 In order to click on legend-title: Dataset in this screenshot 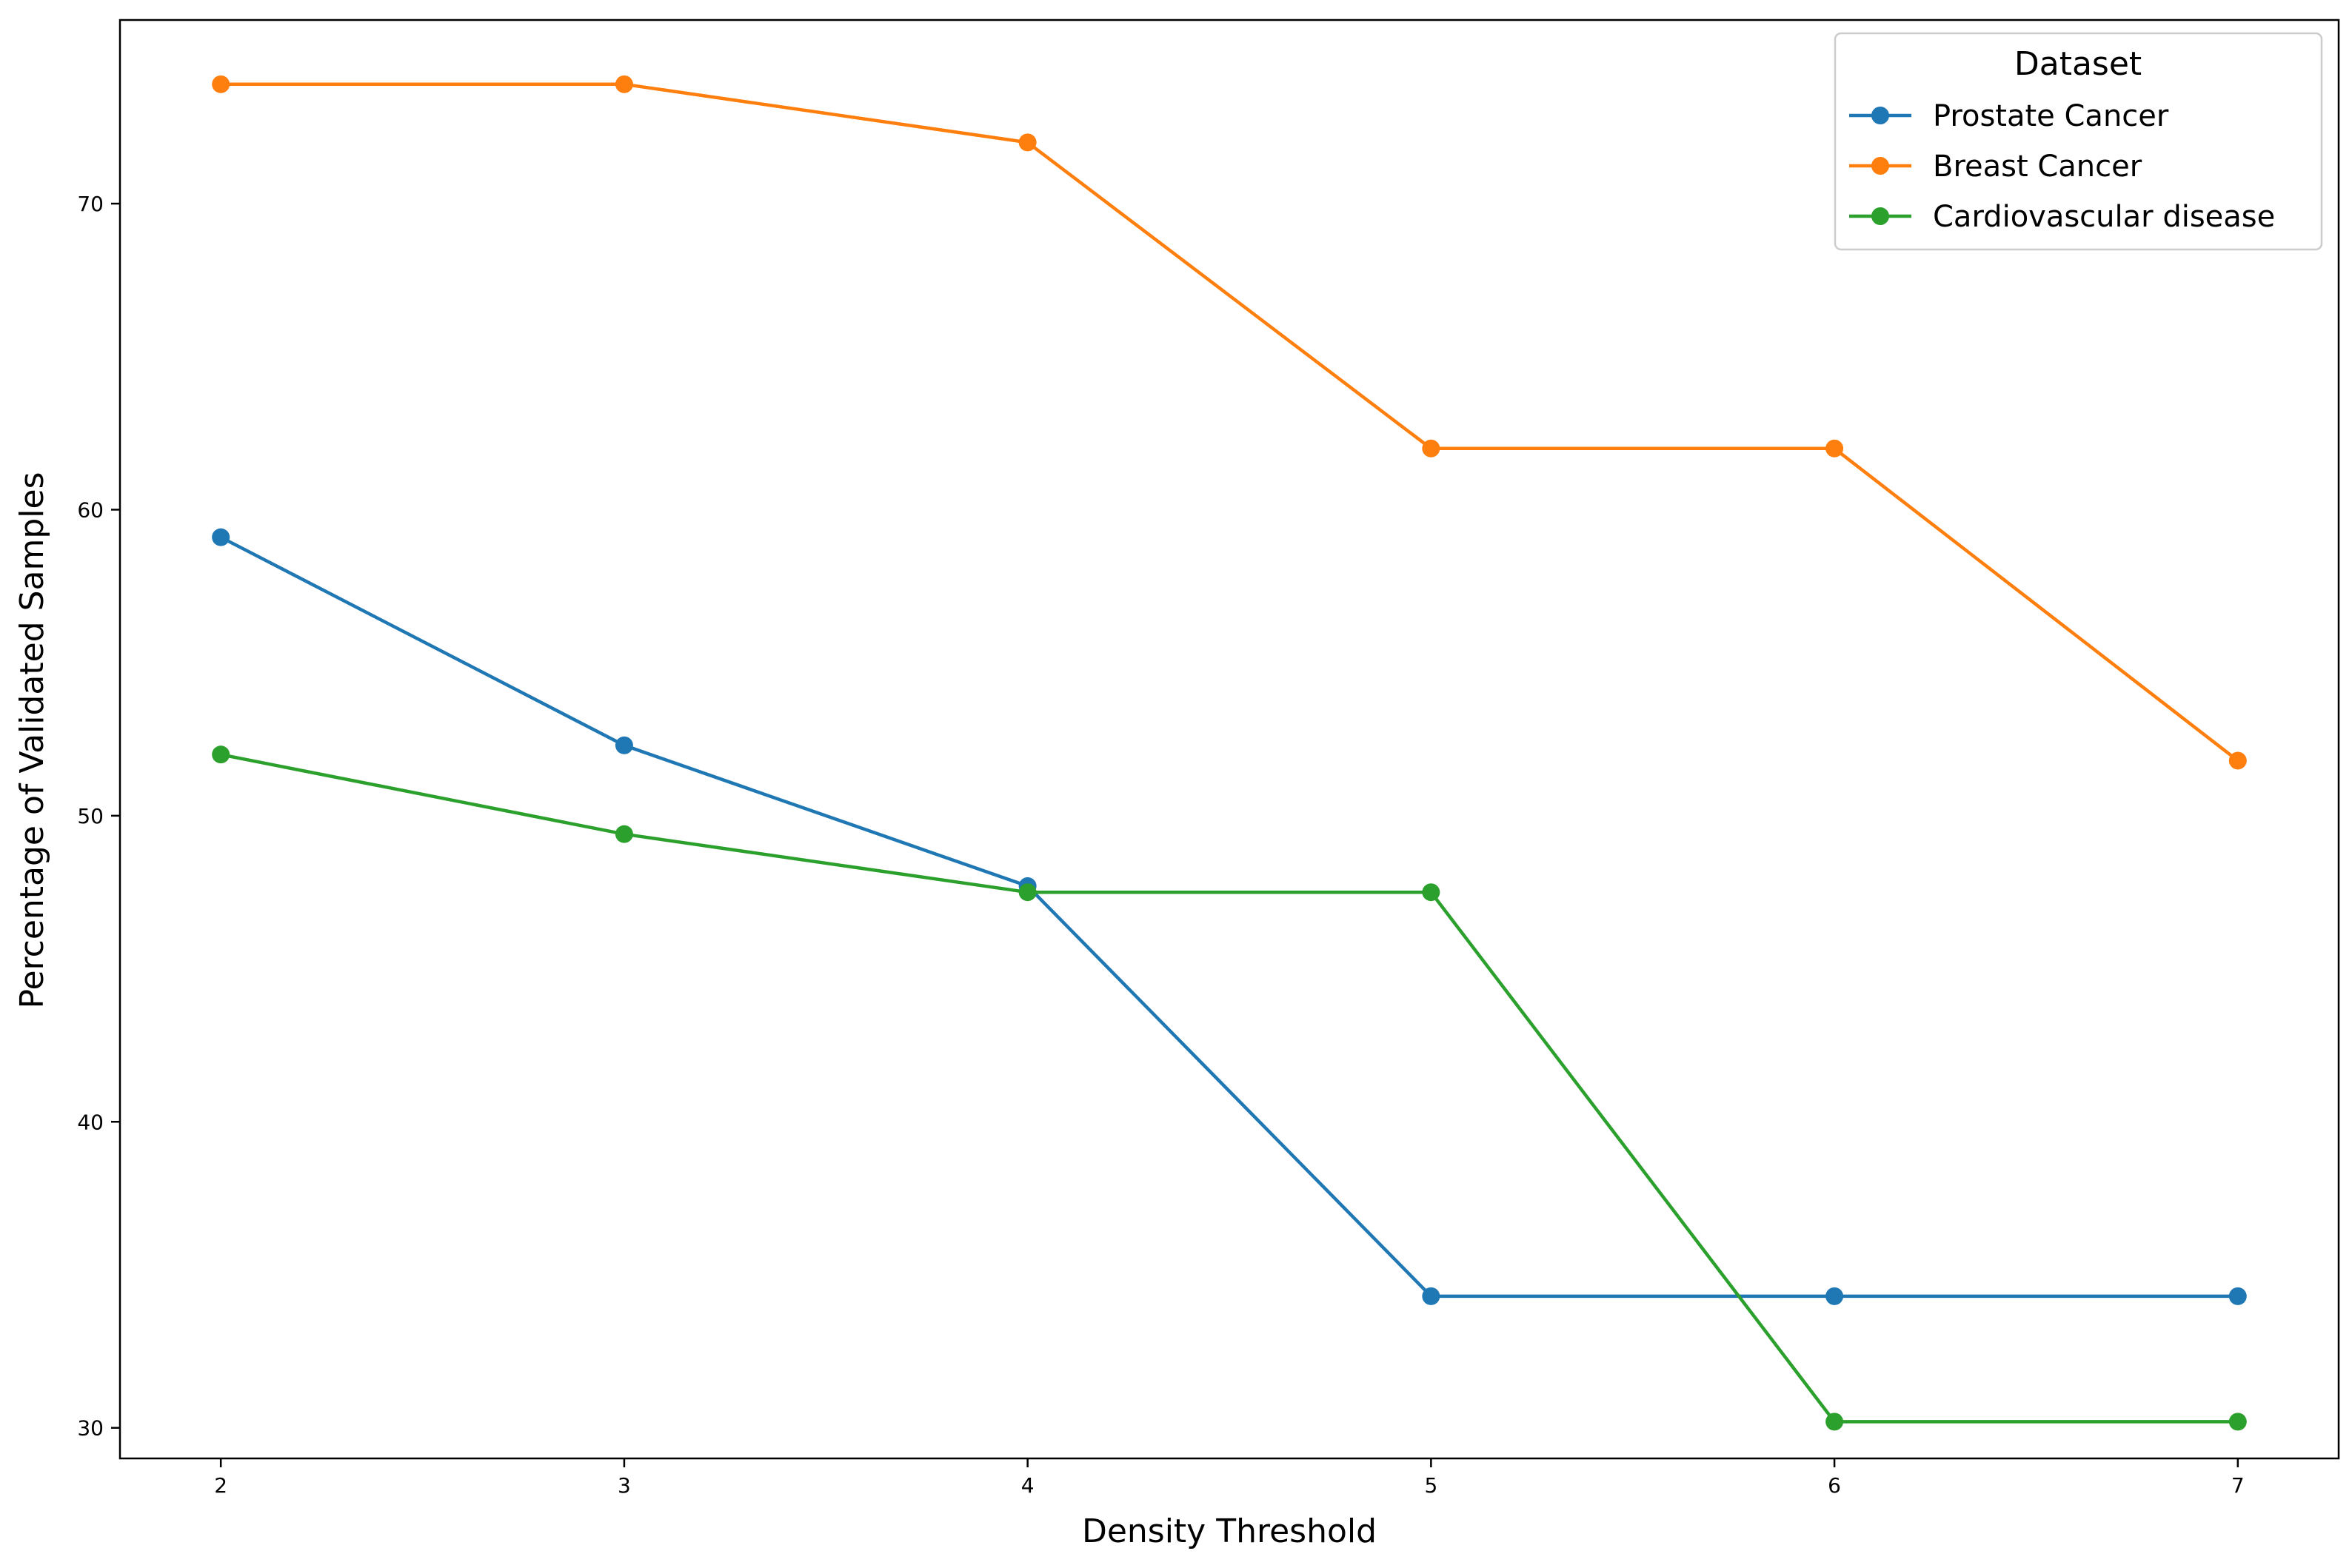, I will do `click(2078, 64)`.